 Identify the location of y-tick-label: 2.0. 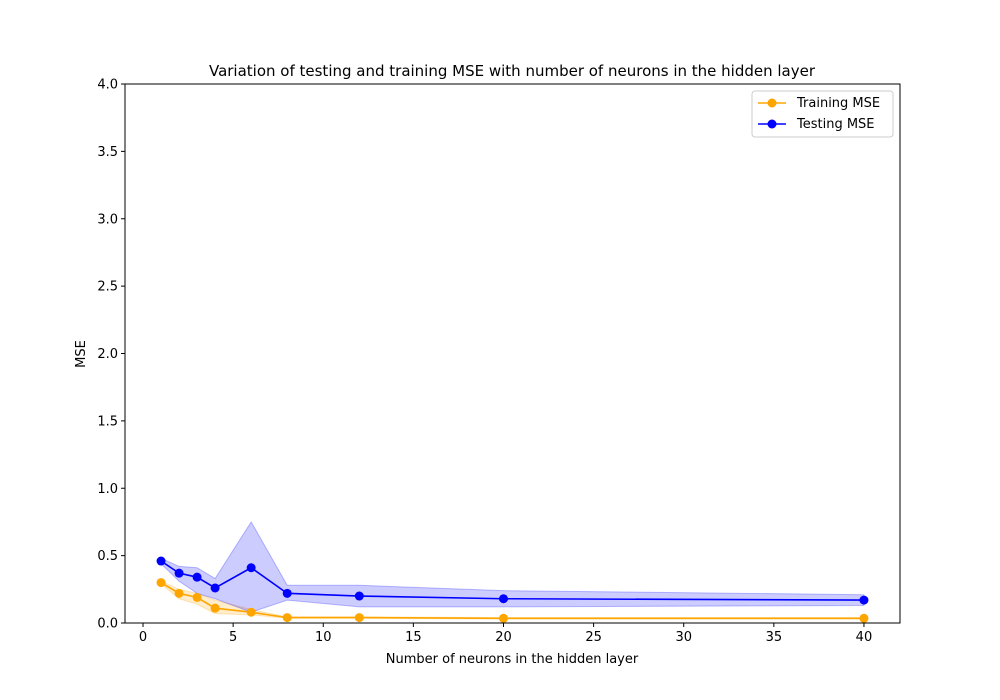
(107, 354).